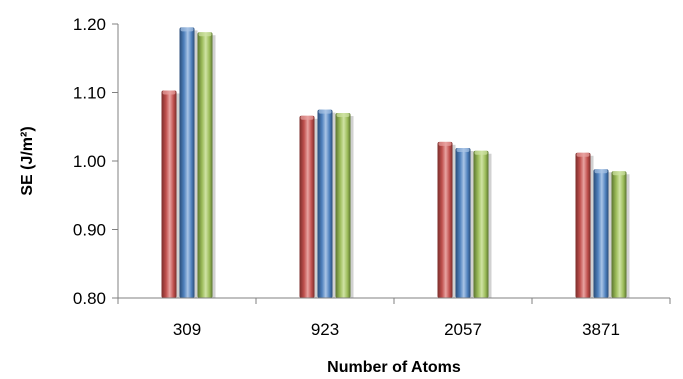 This screenshot has width=683, height=379. Describe the element at coordinates (187, 329) in the screenshot. I see `x-tick-label: 309` at that location.